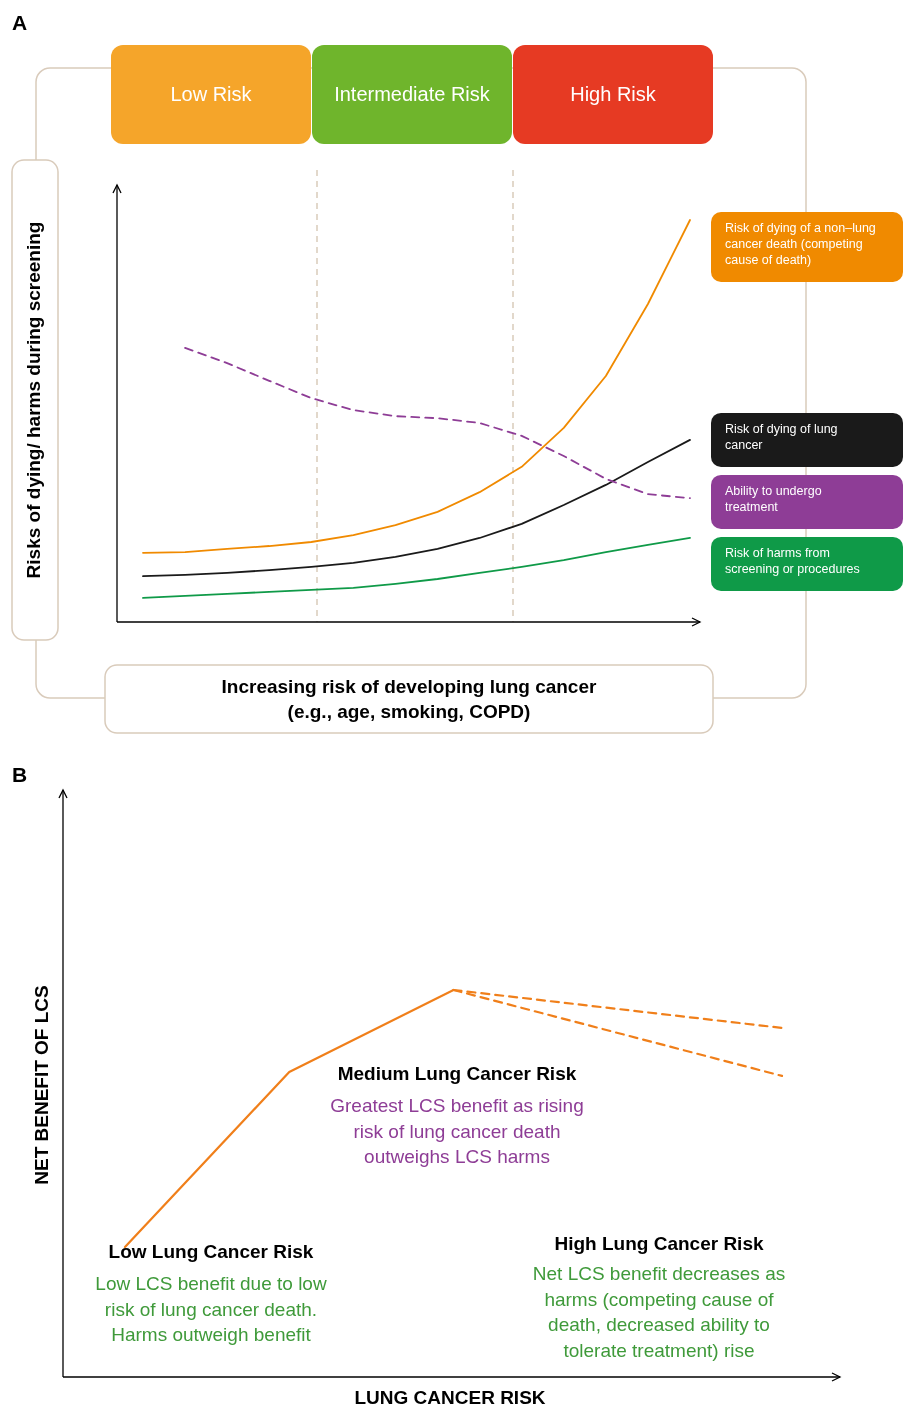  I want to click on x-axis-title: Increasing risk of developing lung cancer (e.g., age, smoking, COPD), so click(409, 699).